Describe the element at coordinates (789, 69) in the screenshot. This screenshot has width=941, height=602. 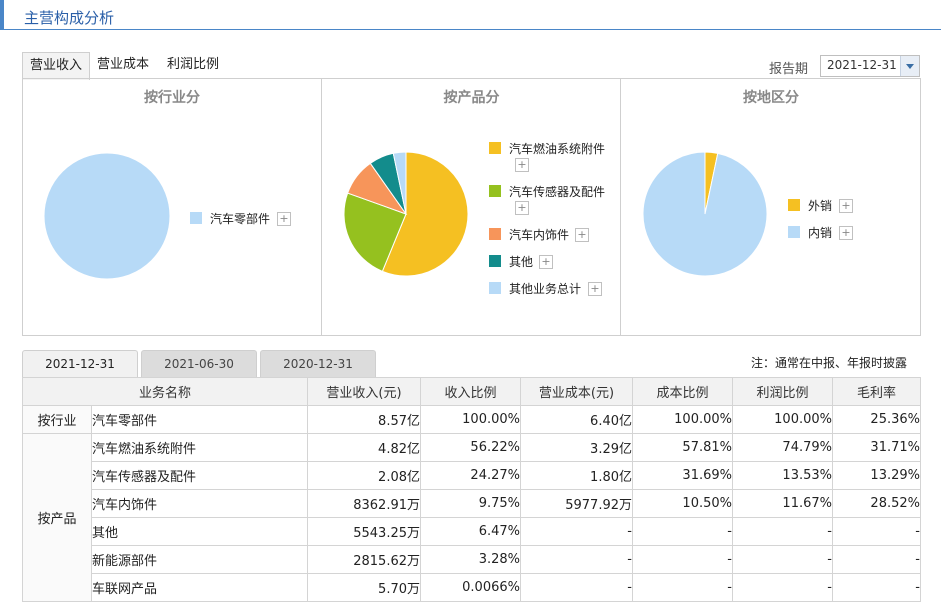
I see `period-label: 报告期` at that location.